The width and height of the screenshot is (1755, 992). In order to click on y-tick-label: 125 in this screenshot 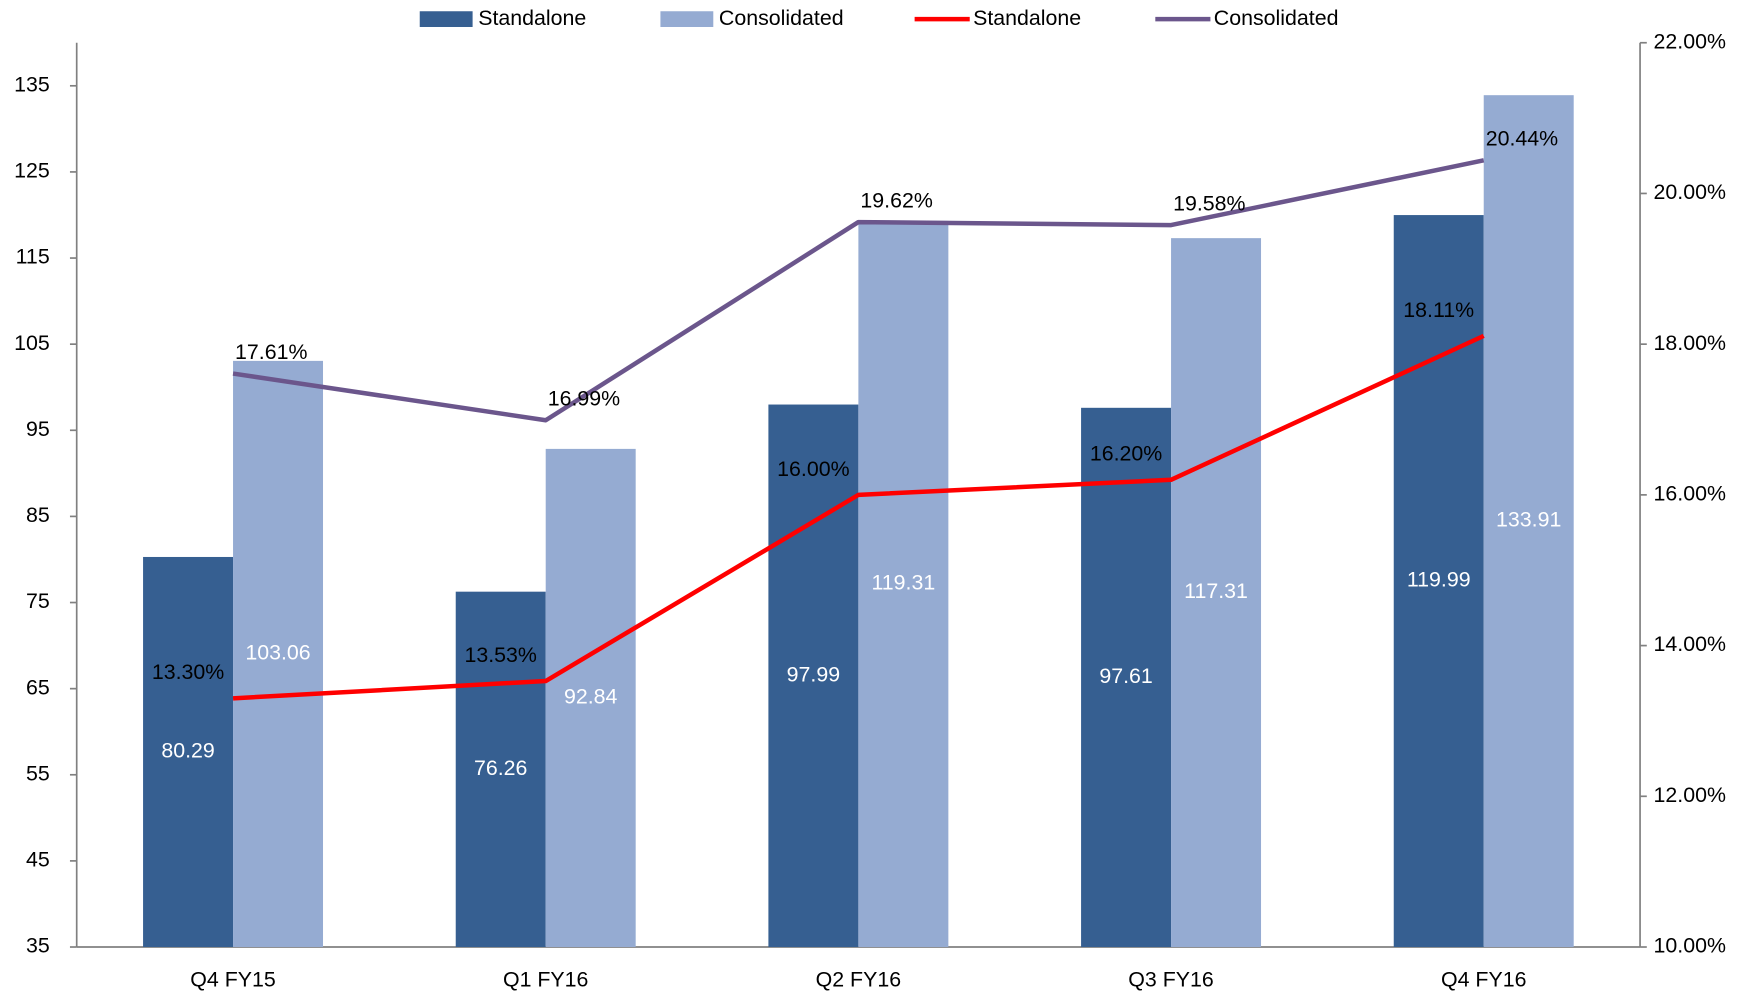, I will do `click(32, 171)`.